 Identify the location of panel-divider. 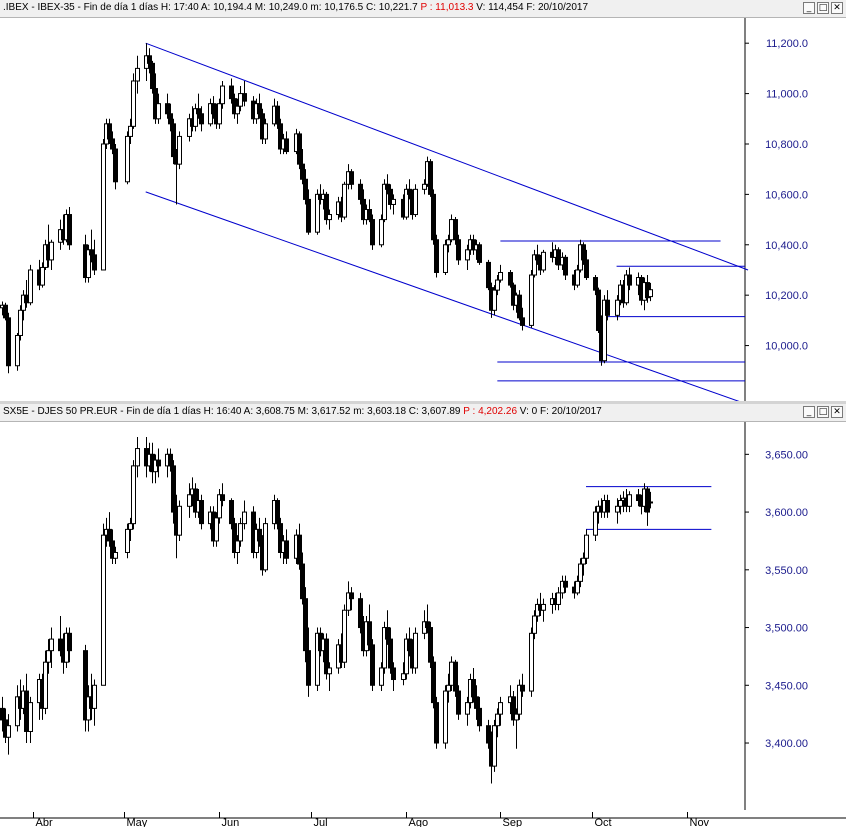
(423, 402).